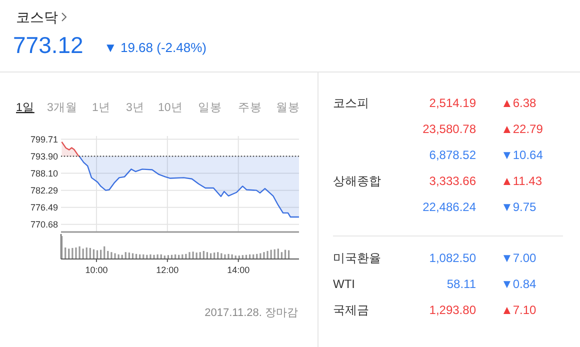  Describe the element at coordinates (210, 108) in the screenshot. I see `text: 일봉` at that location.